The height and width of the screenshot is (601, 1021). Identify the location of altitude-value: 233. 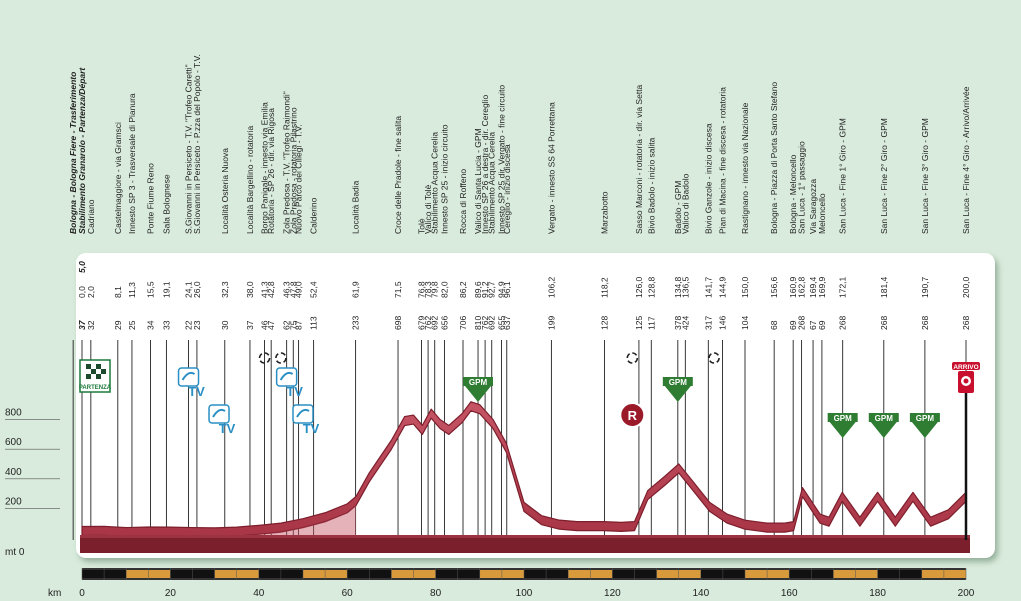
(356, 323).